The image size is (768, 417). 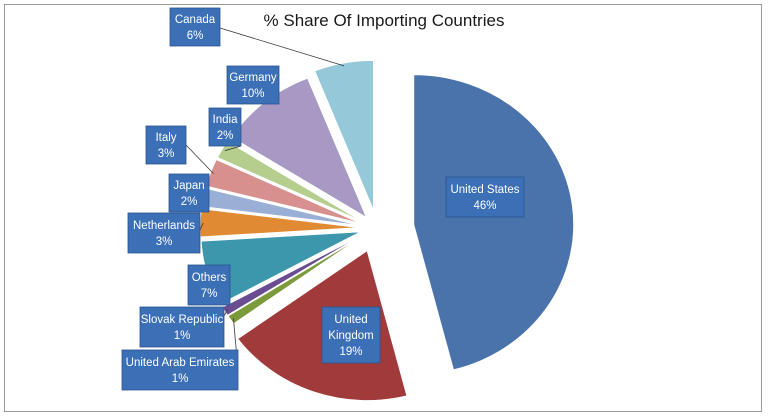 I want to click on data-label-name: United, so click(x=350, y=320).